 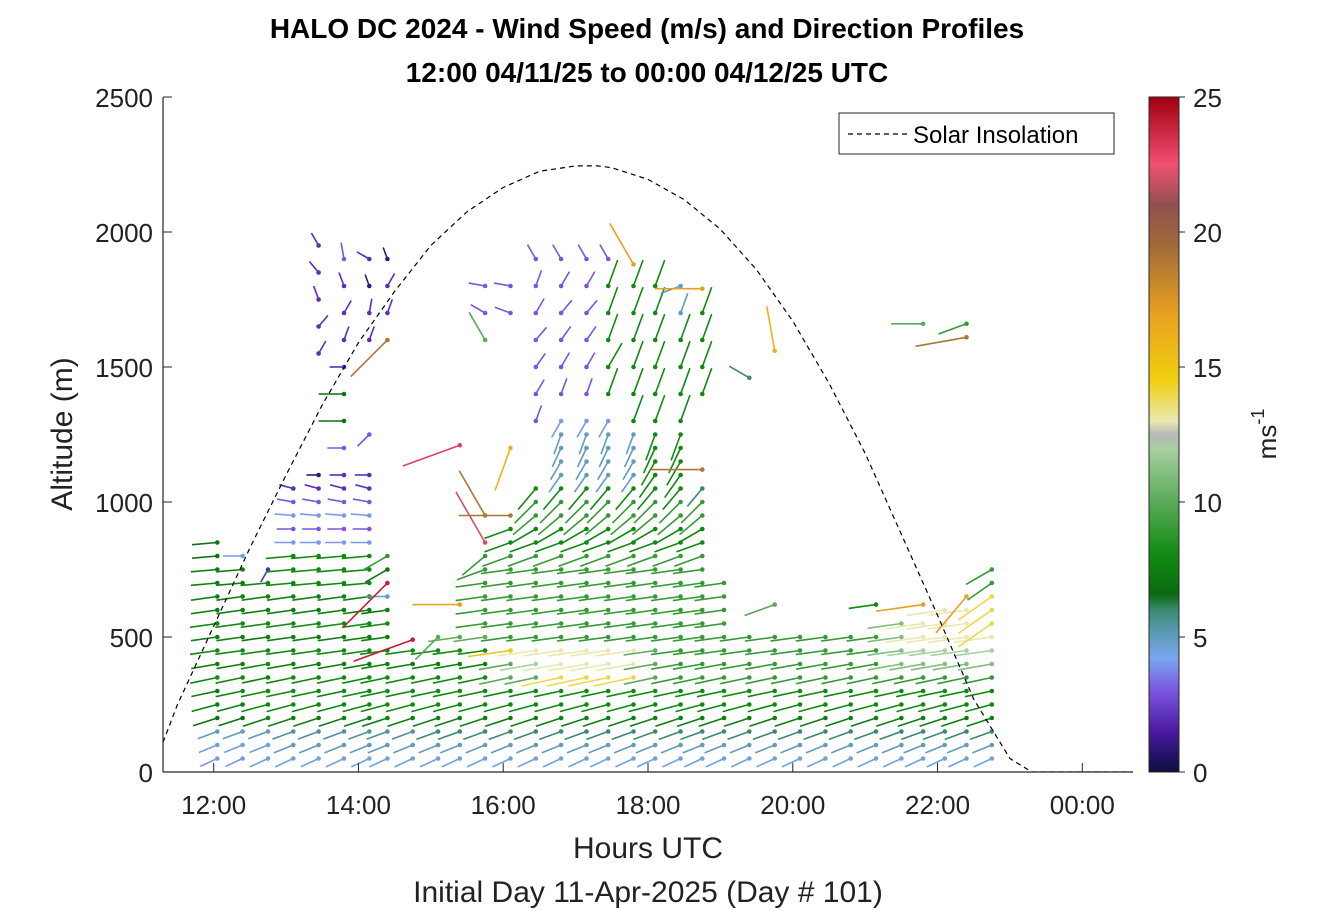 I want to click on colorbar-ticks: 0 5 10 15 20 25, so click(x=1200, y=435).